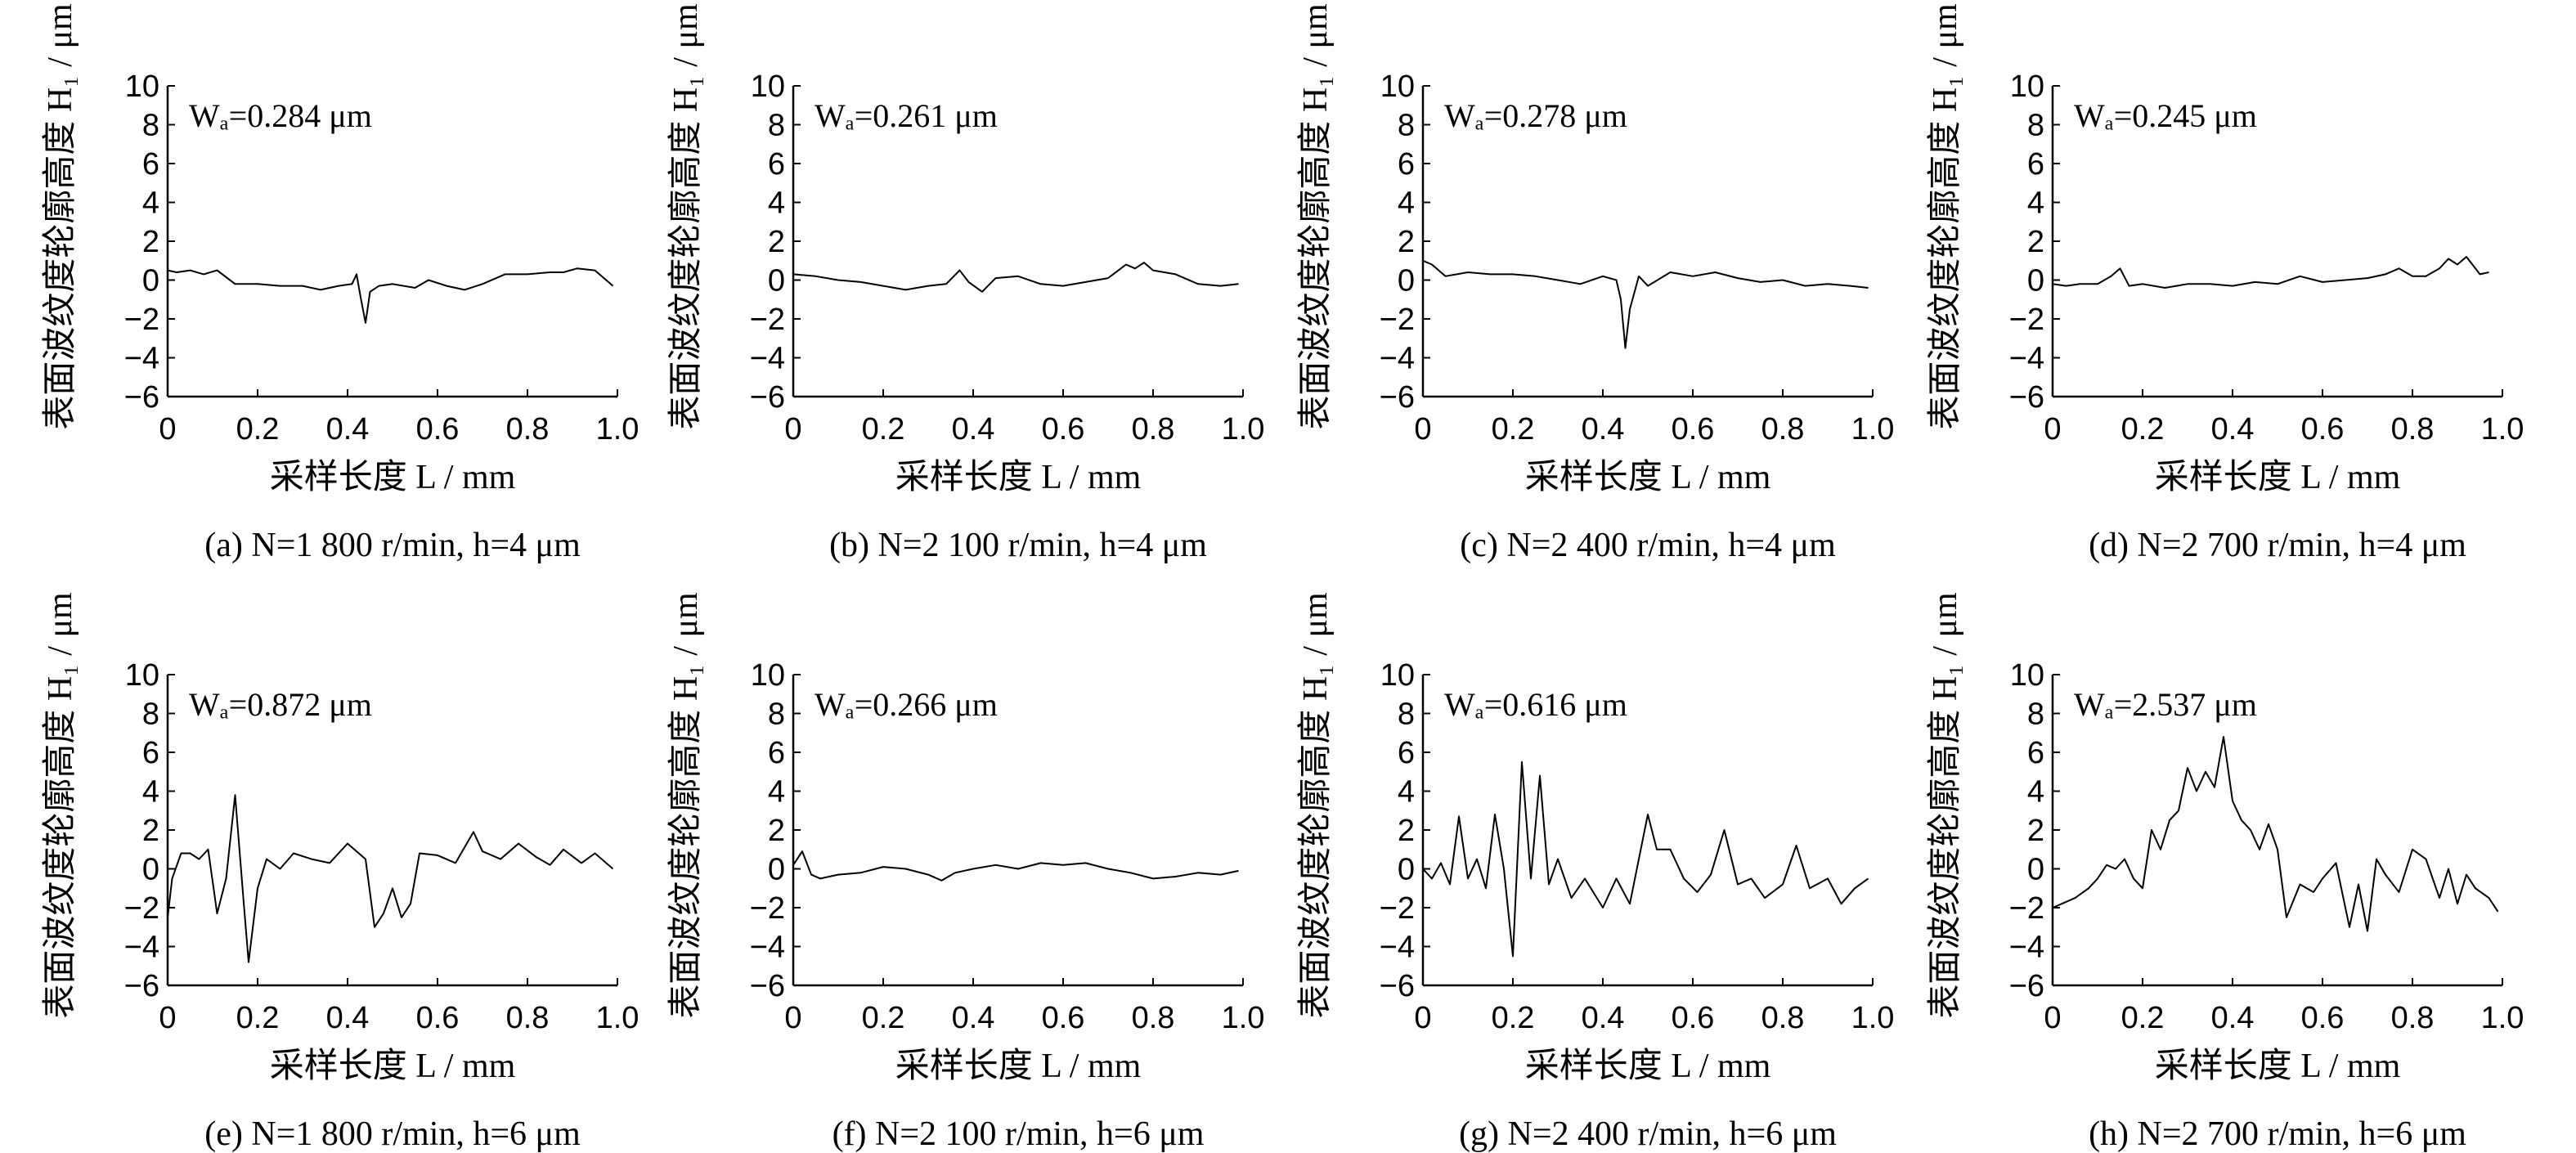  What do you see at coordinates (1019, 1134) in the screenshot?
I see `panel-caption: (f) N=2 100 r/min, h=6 μm` at bounding box center [1019, 1134].